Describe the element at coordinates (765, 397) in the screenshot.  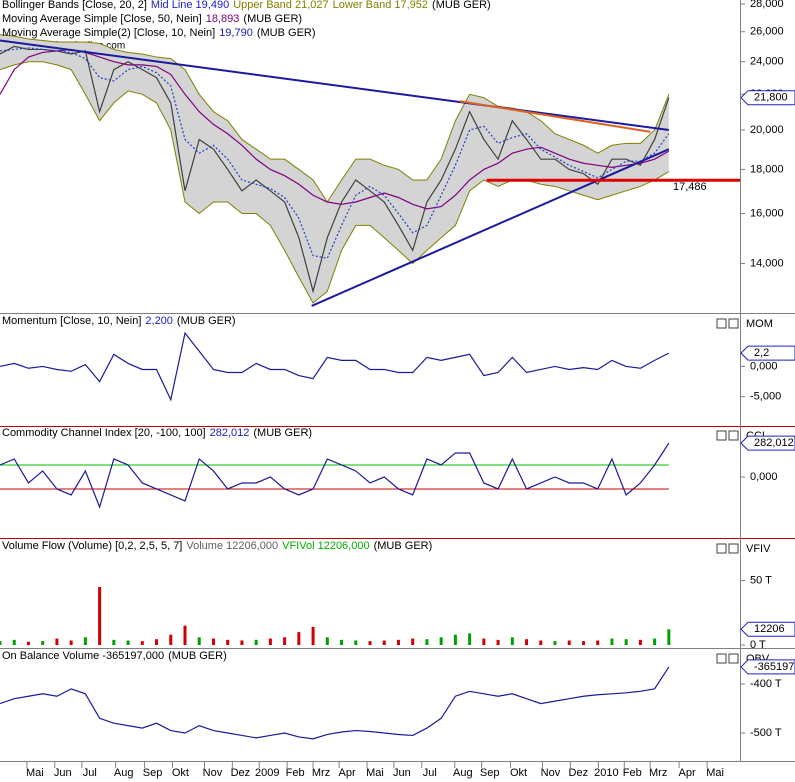
I see `y-tick-label: -5,000` at that location.